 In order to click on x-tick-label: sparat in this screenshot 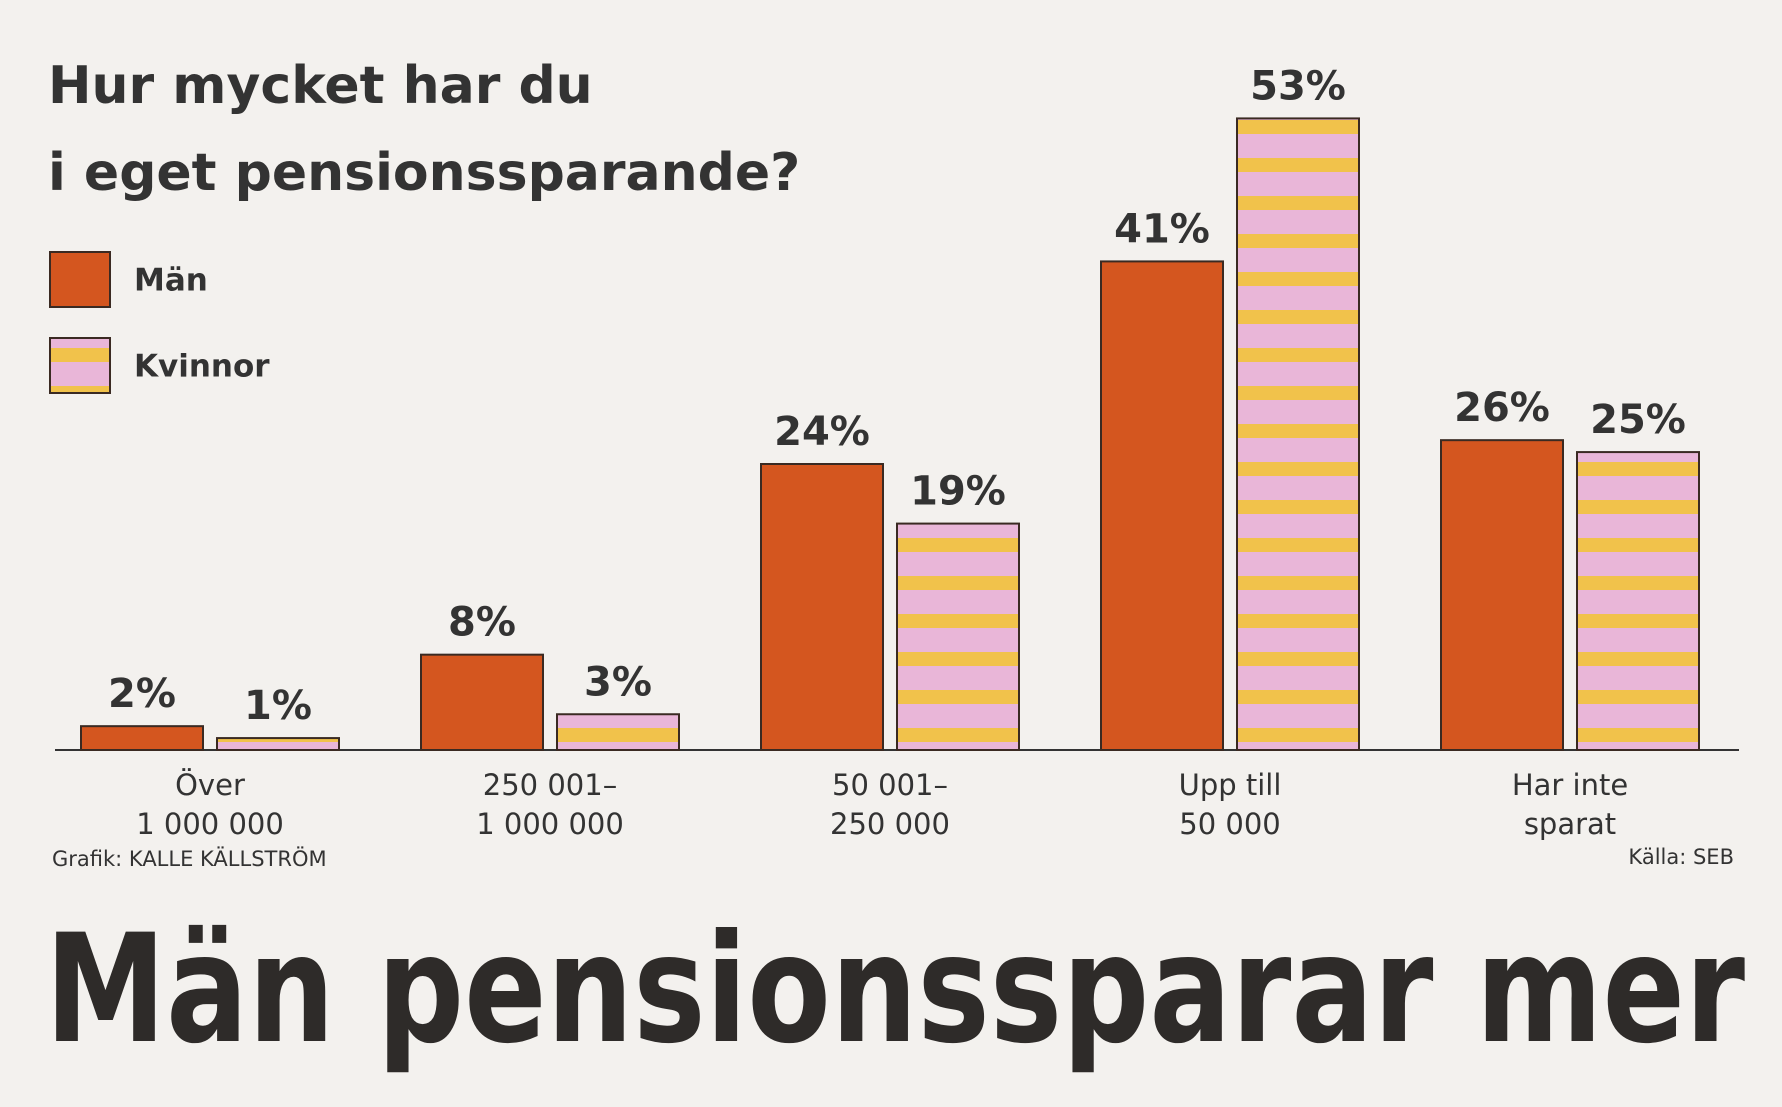, I will do `click(1570, 824)`.